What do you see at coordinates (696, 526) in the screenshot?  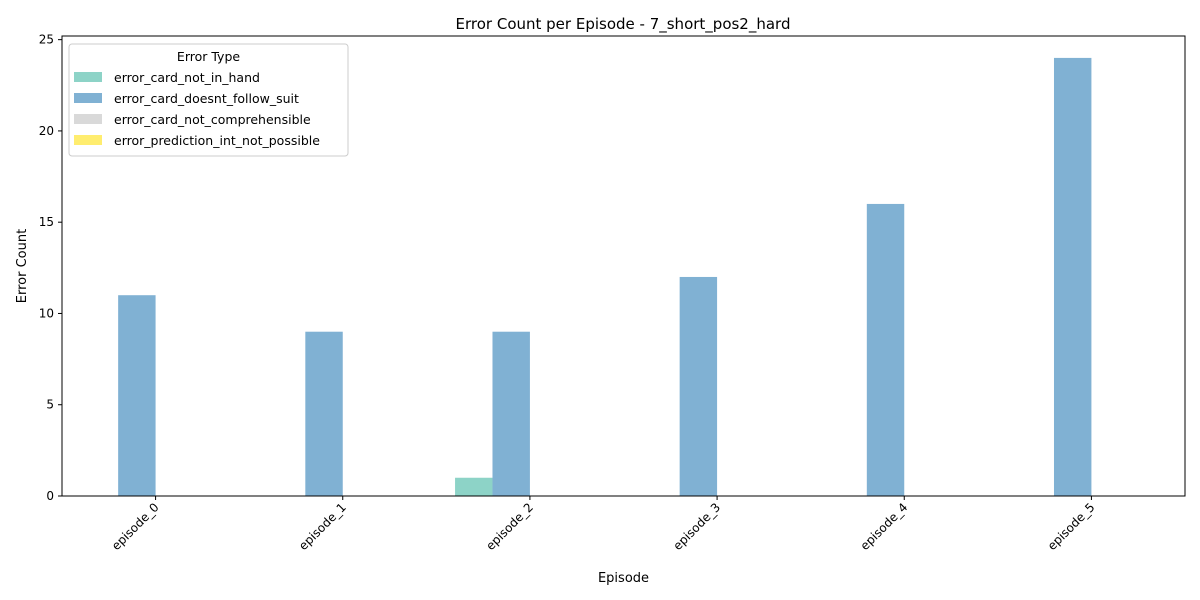 I see `x-tick-label: episode_3` at bounding box center [696, 526].